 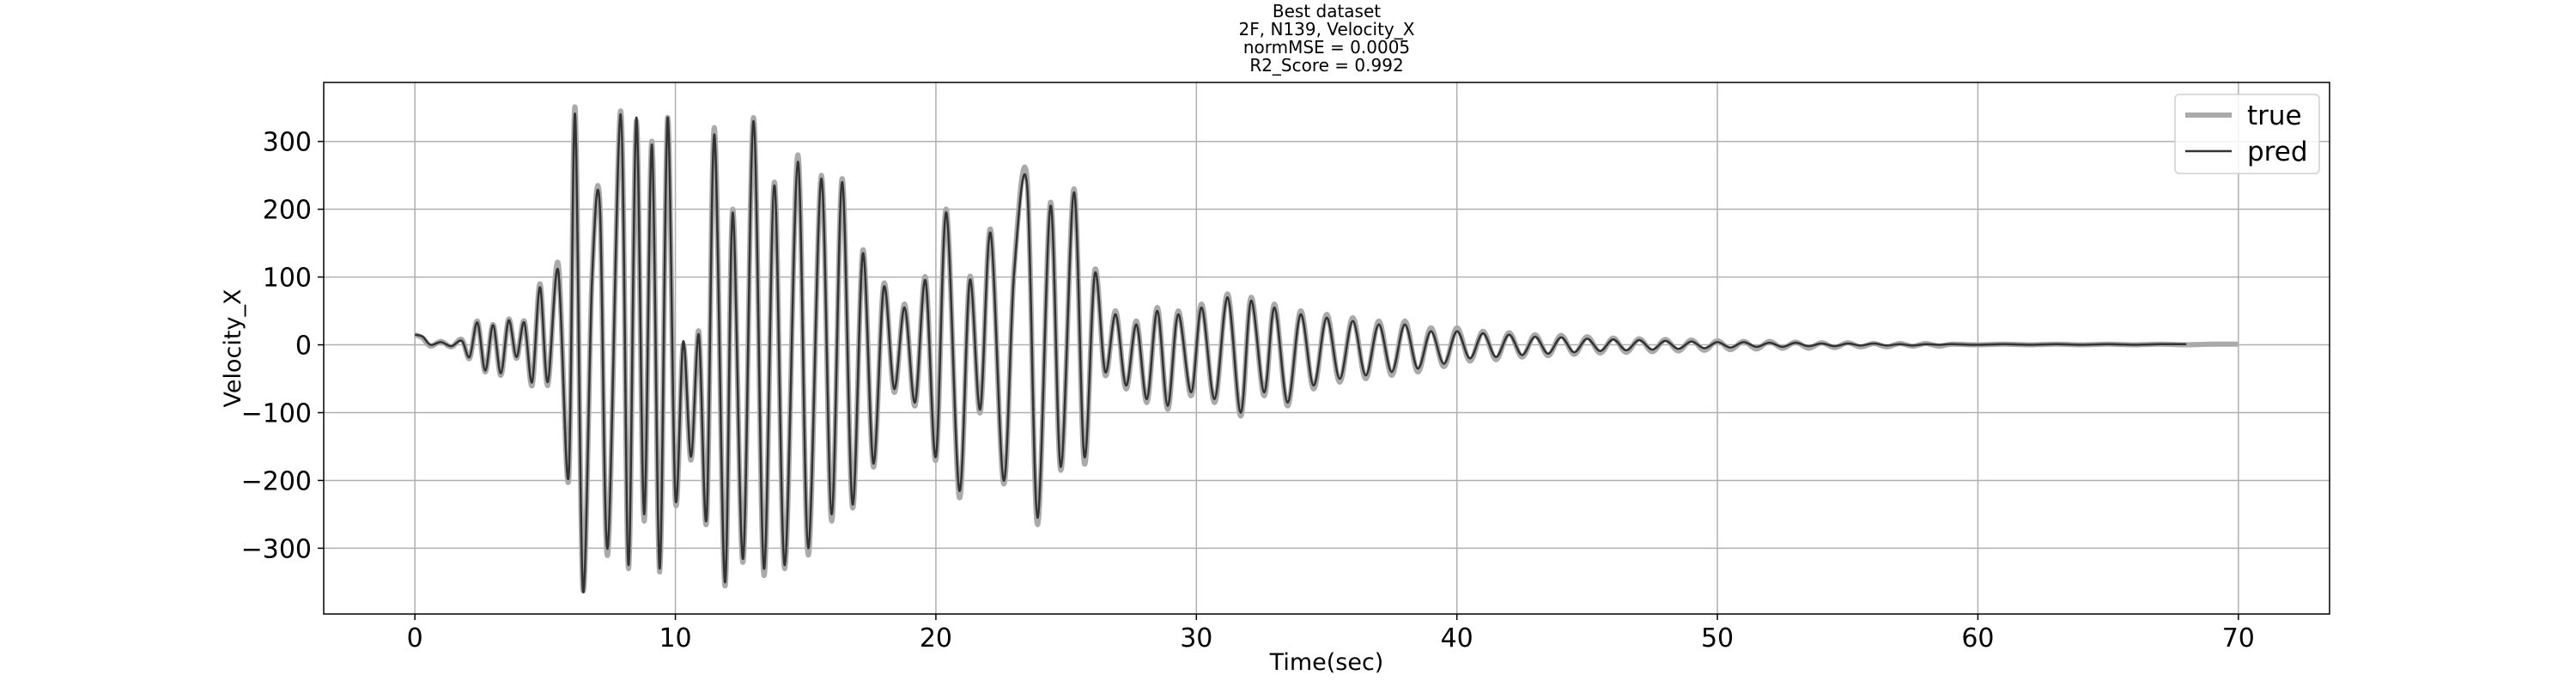 I want to click on x-tick-label: 40, so click(x=1457, y=638).